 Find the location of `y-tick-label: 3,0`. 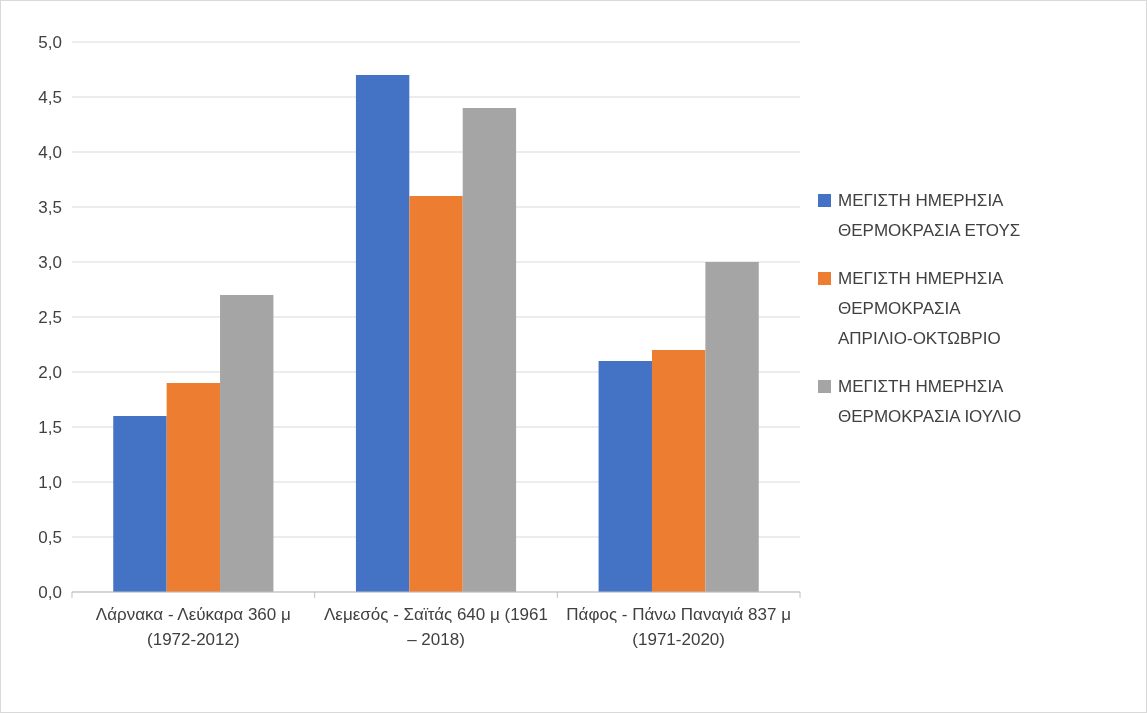

y-tick-label: 3,0 is located at coordinates (50, 262).